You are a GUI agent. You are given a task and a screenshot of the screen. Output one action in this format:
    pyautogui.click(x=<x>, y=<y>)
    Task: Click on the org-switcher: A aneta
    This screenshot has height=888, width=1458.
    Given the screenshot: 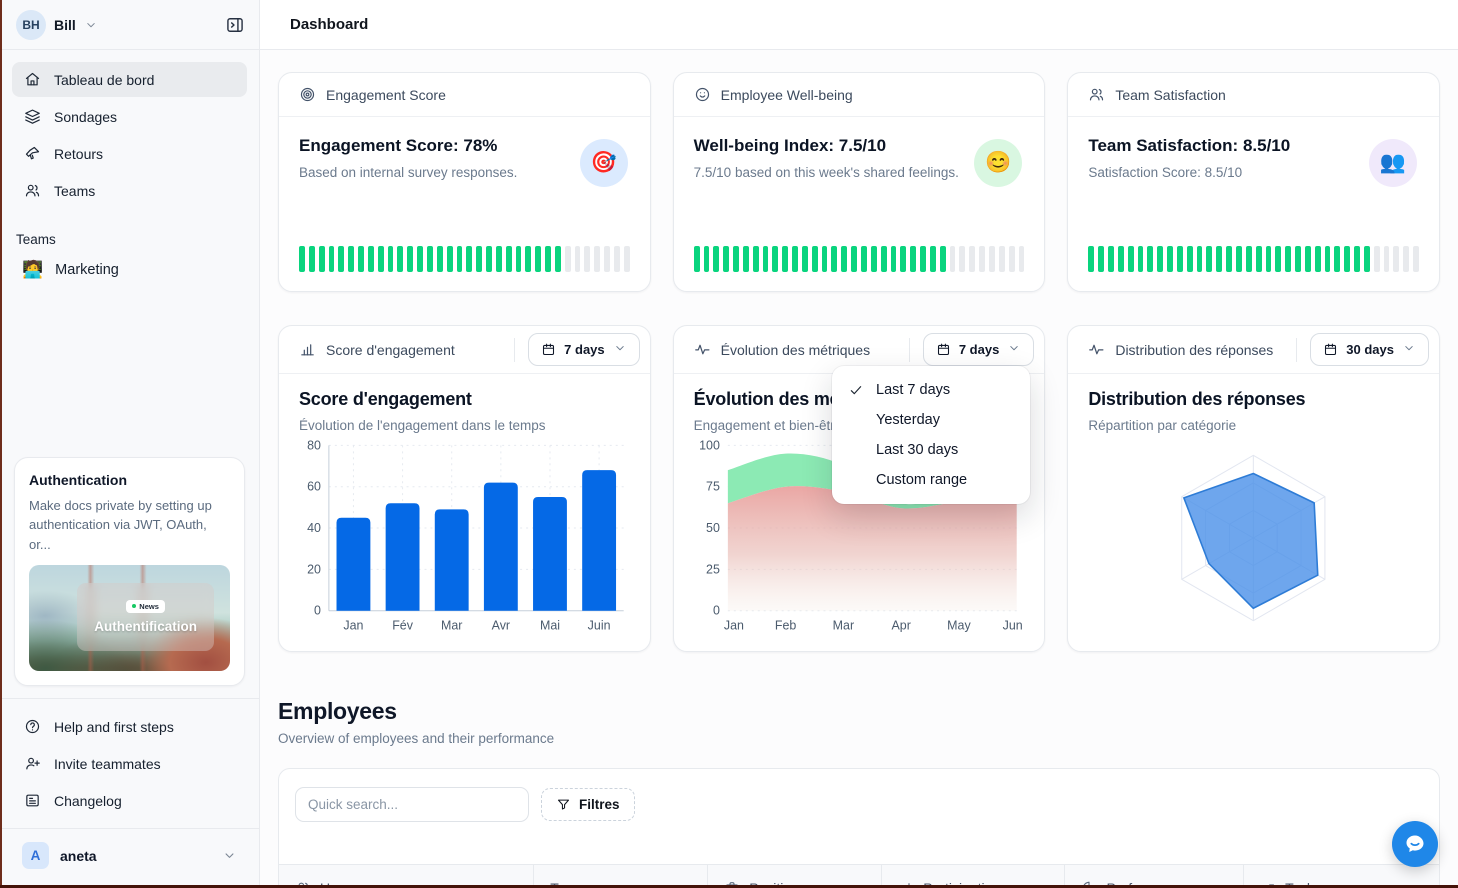 What is the action you would take?
    pyautogui.click(x=129, y=855)
    